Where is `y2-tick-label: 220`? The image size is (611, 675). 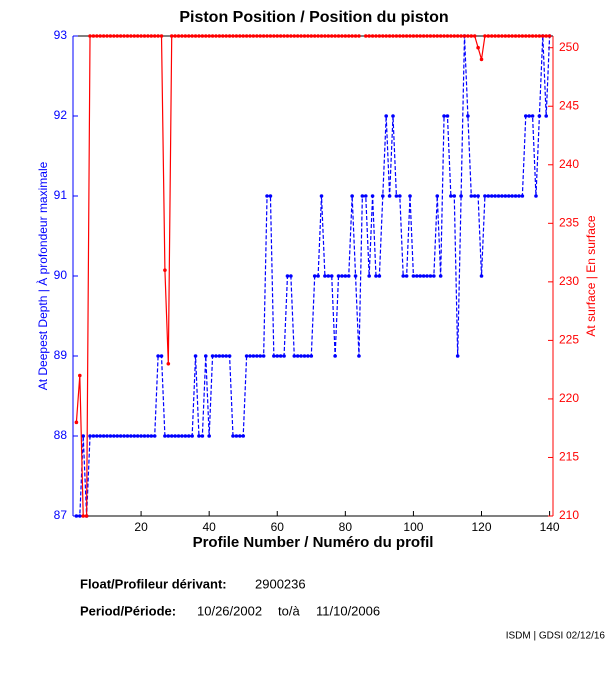
y2-tick-label: 220 is located at coordinates (569, 398).